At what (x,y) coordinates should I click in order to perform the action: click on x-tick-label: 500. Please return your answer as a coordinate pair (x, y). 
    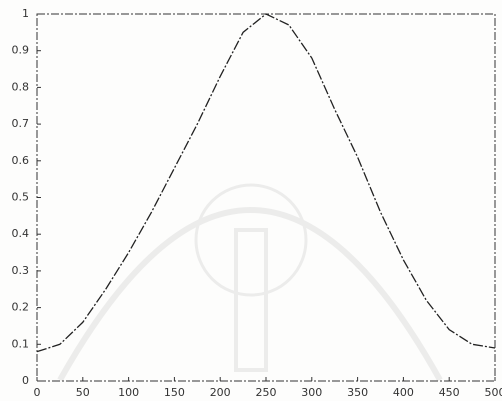
    Looking at the image, I should click on (493, 392).